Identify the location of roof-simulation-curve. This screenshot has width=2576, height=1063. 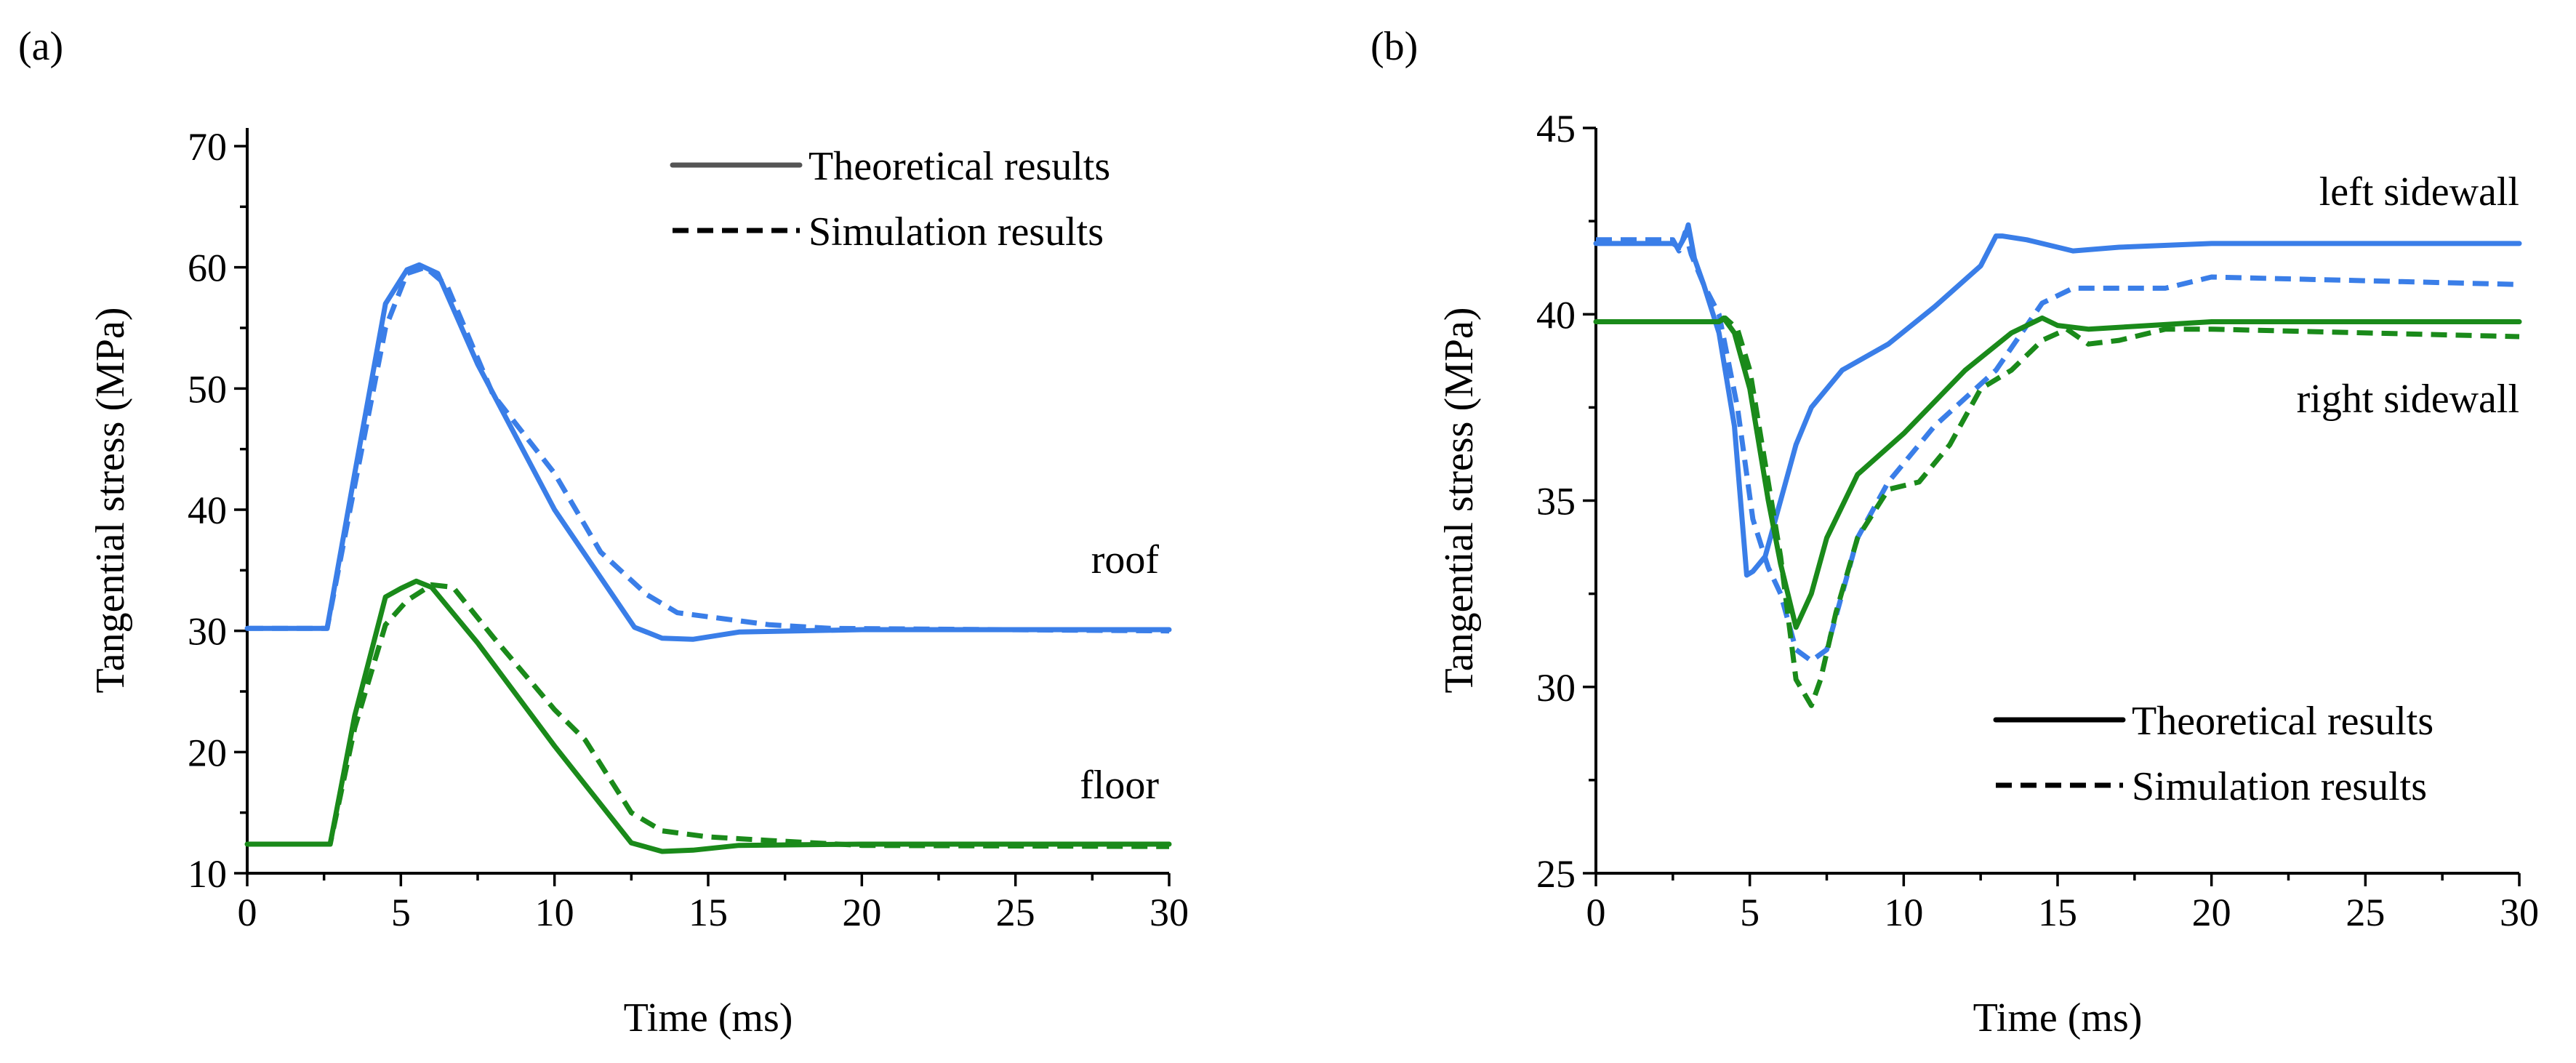
(708, 449).